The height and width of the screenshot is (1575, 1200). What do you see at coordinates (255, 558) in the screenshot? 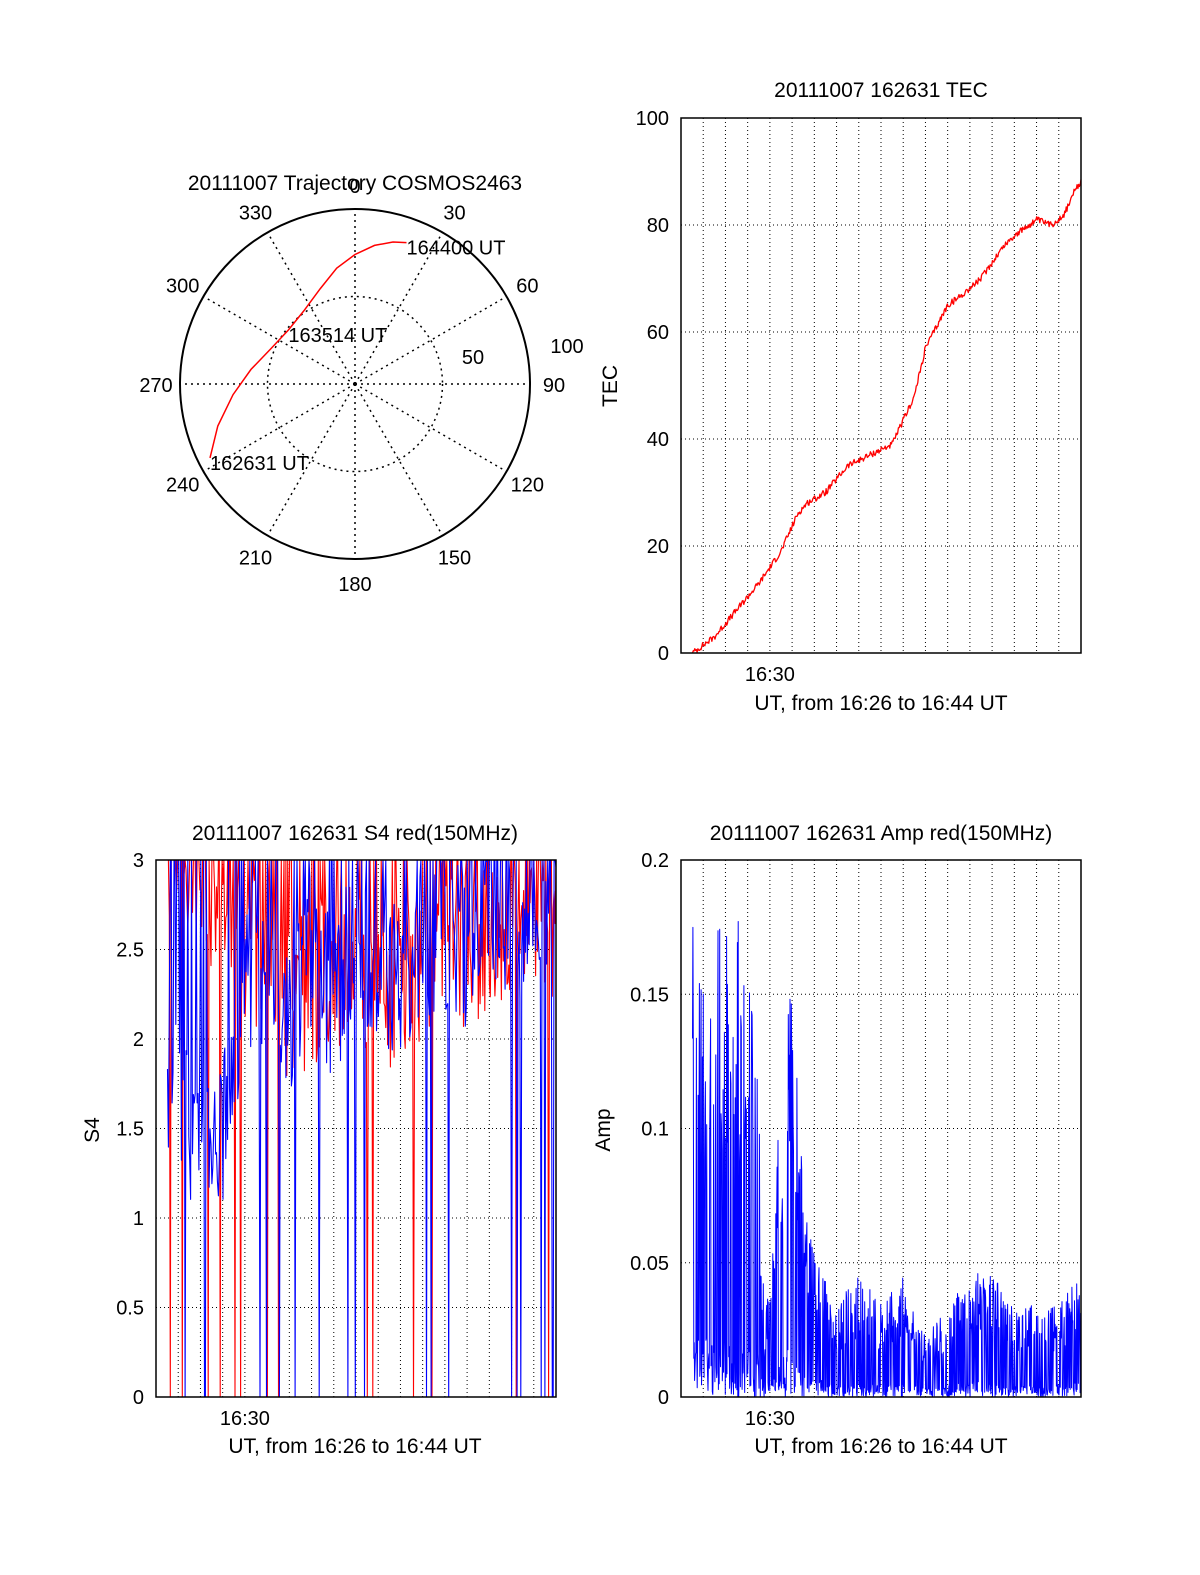
I see `azimuth-label: 210` at bounding box center [255, 558].